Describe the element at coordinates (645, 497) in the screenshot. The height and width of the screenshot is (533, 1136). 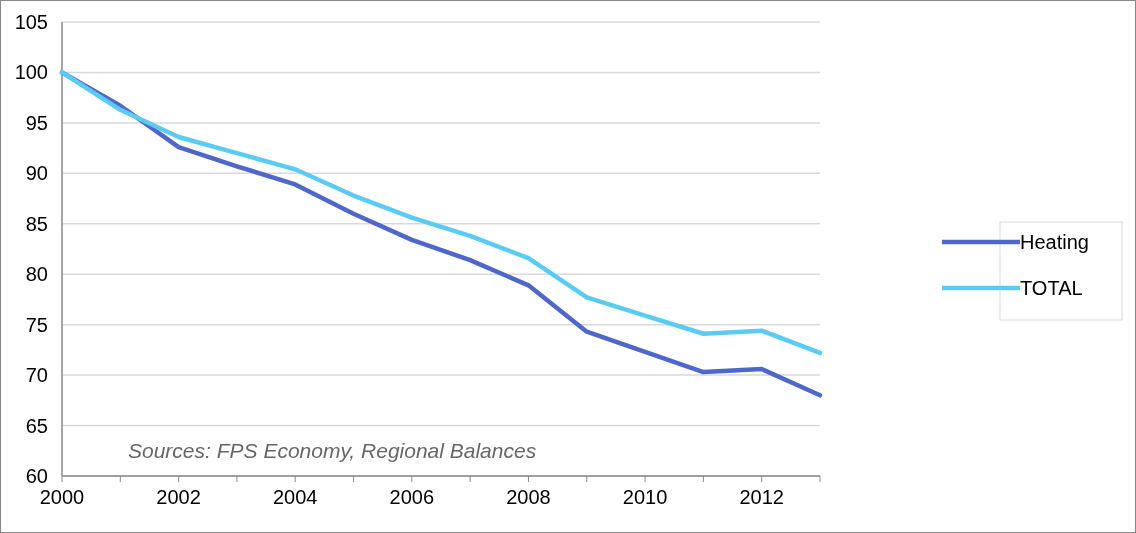
I see `x-tick-label: 2010` at that location.